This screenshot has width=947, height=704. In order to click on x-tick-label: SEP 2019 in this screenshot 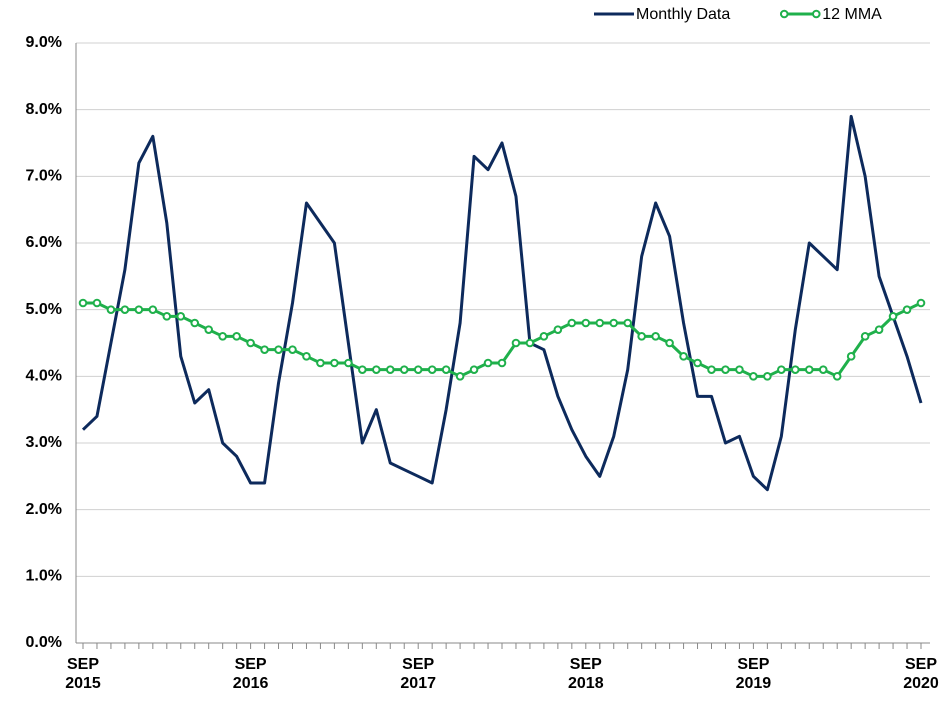, I will do `click(753, 674)`.